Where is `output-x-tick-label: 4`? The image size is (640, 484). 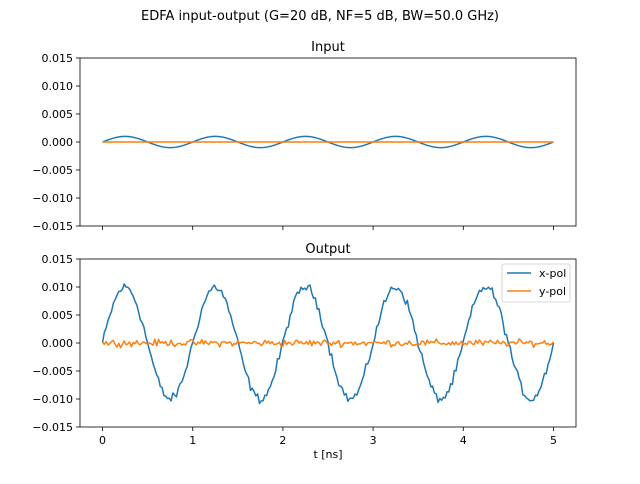 output-x-tick-label: 4 is located at coordinates (463, 440).